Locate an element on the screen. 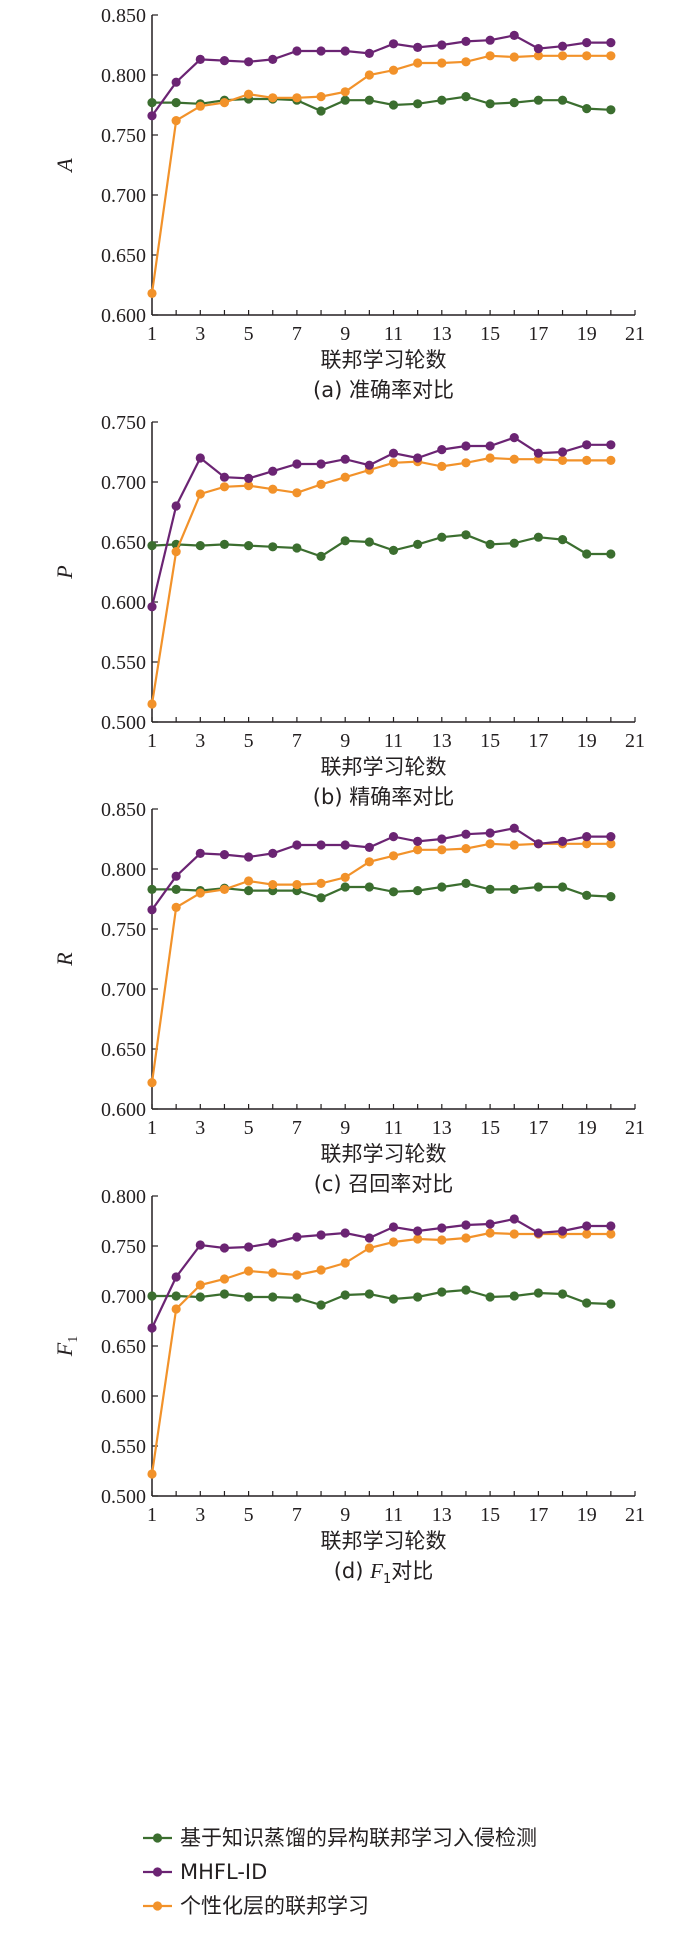 This screenshot has width=700, height=1950. x-tick-label: 5 is located at coordinates (249, 741).